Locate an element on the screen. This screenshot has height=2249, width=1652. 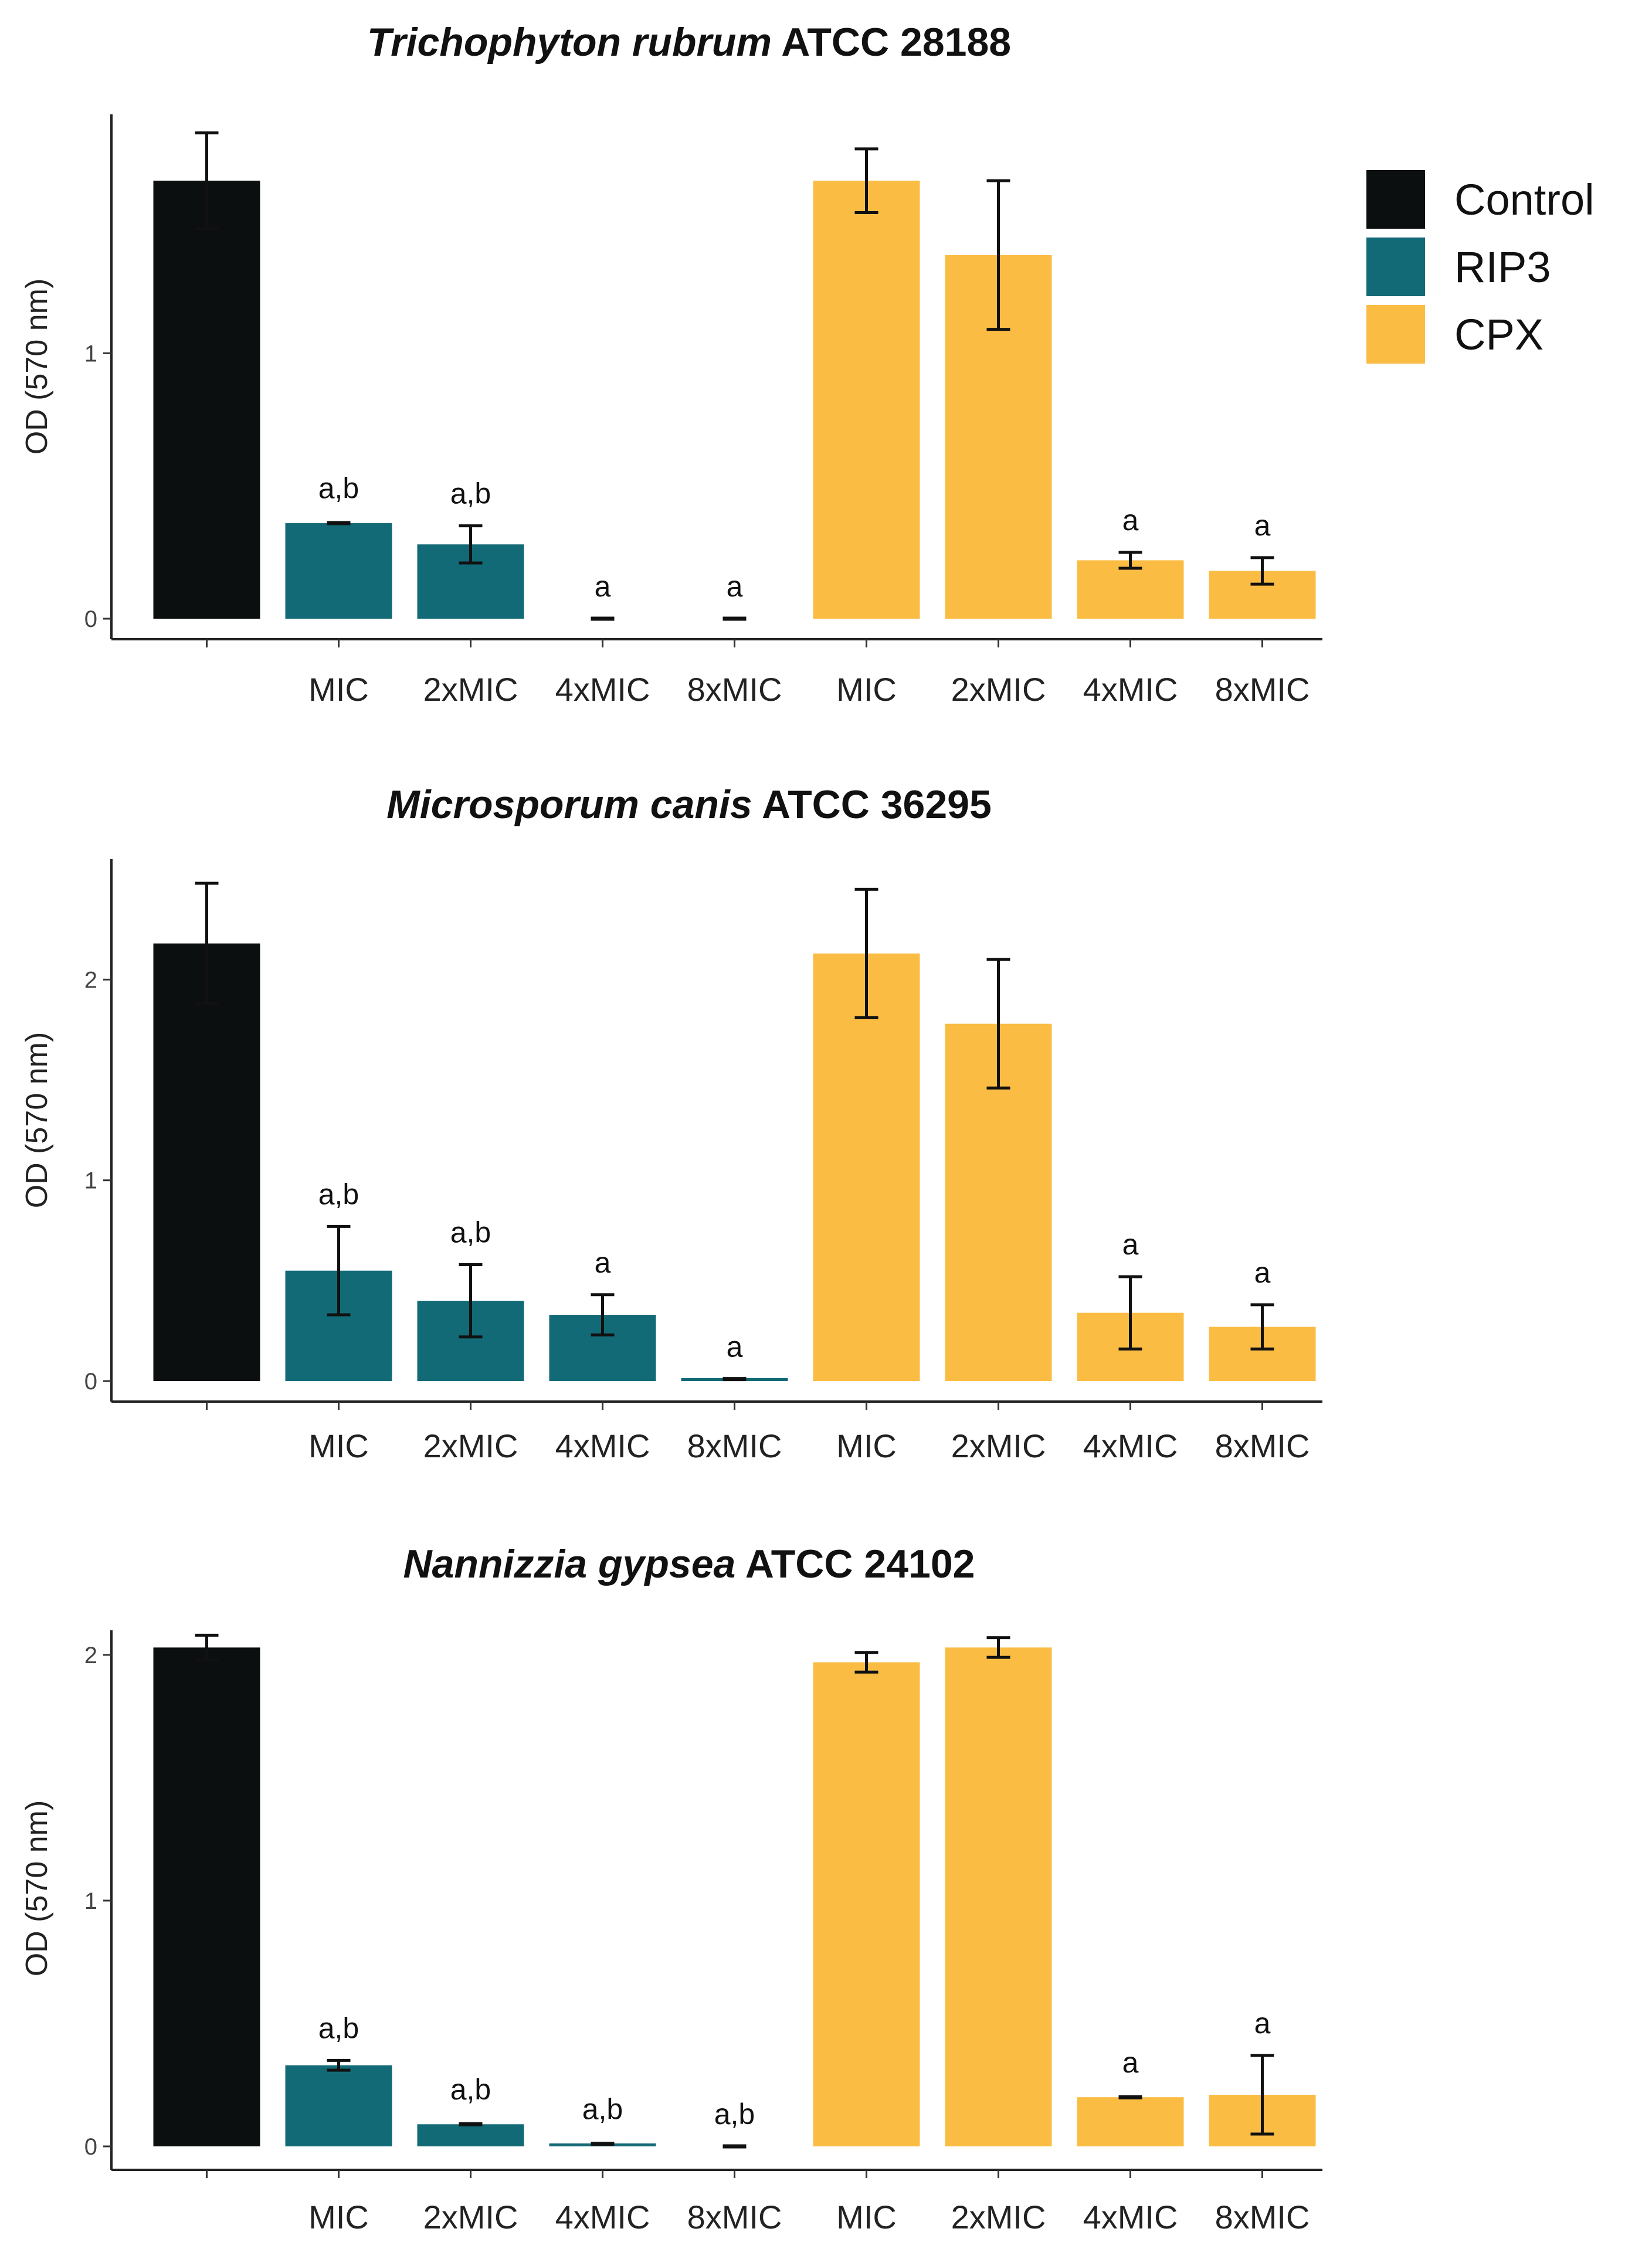
panel-title-strain: ATCC 28188 is located at coordinates (891, 42).